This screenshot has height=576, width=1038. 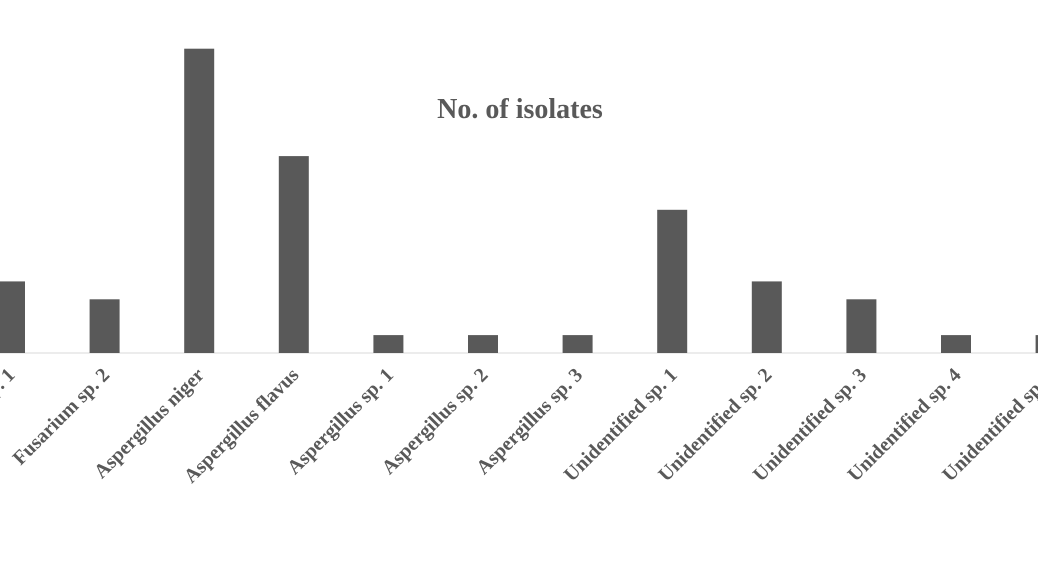 I want to click on chart-title: No. of isolates, so click(x=520, y=109).